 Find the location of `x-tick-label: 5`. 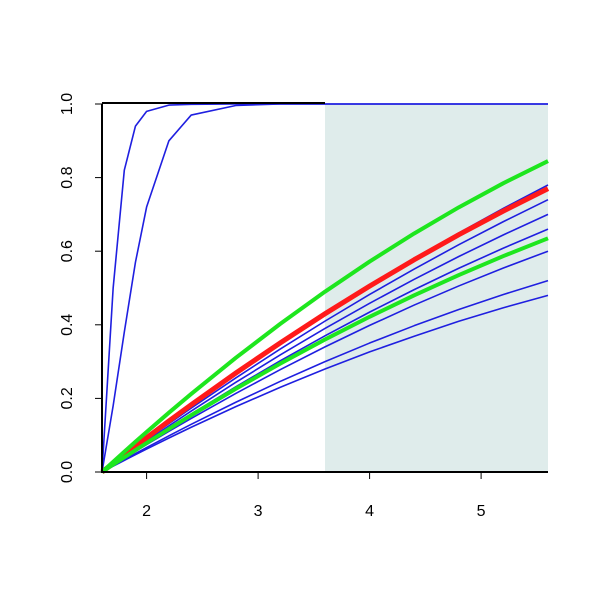

x-tick-label: 5 is located at coordinates (481, 511).